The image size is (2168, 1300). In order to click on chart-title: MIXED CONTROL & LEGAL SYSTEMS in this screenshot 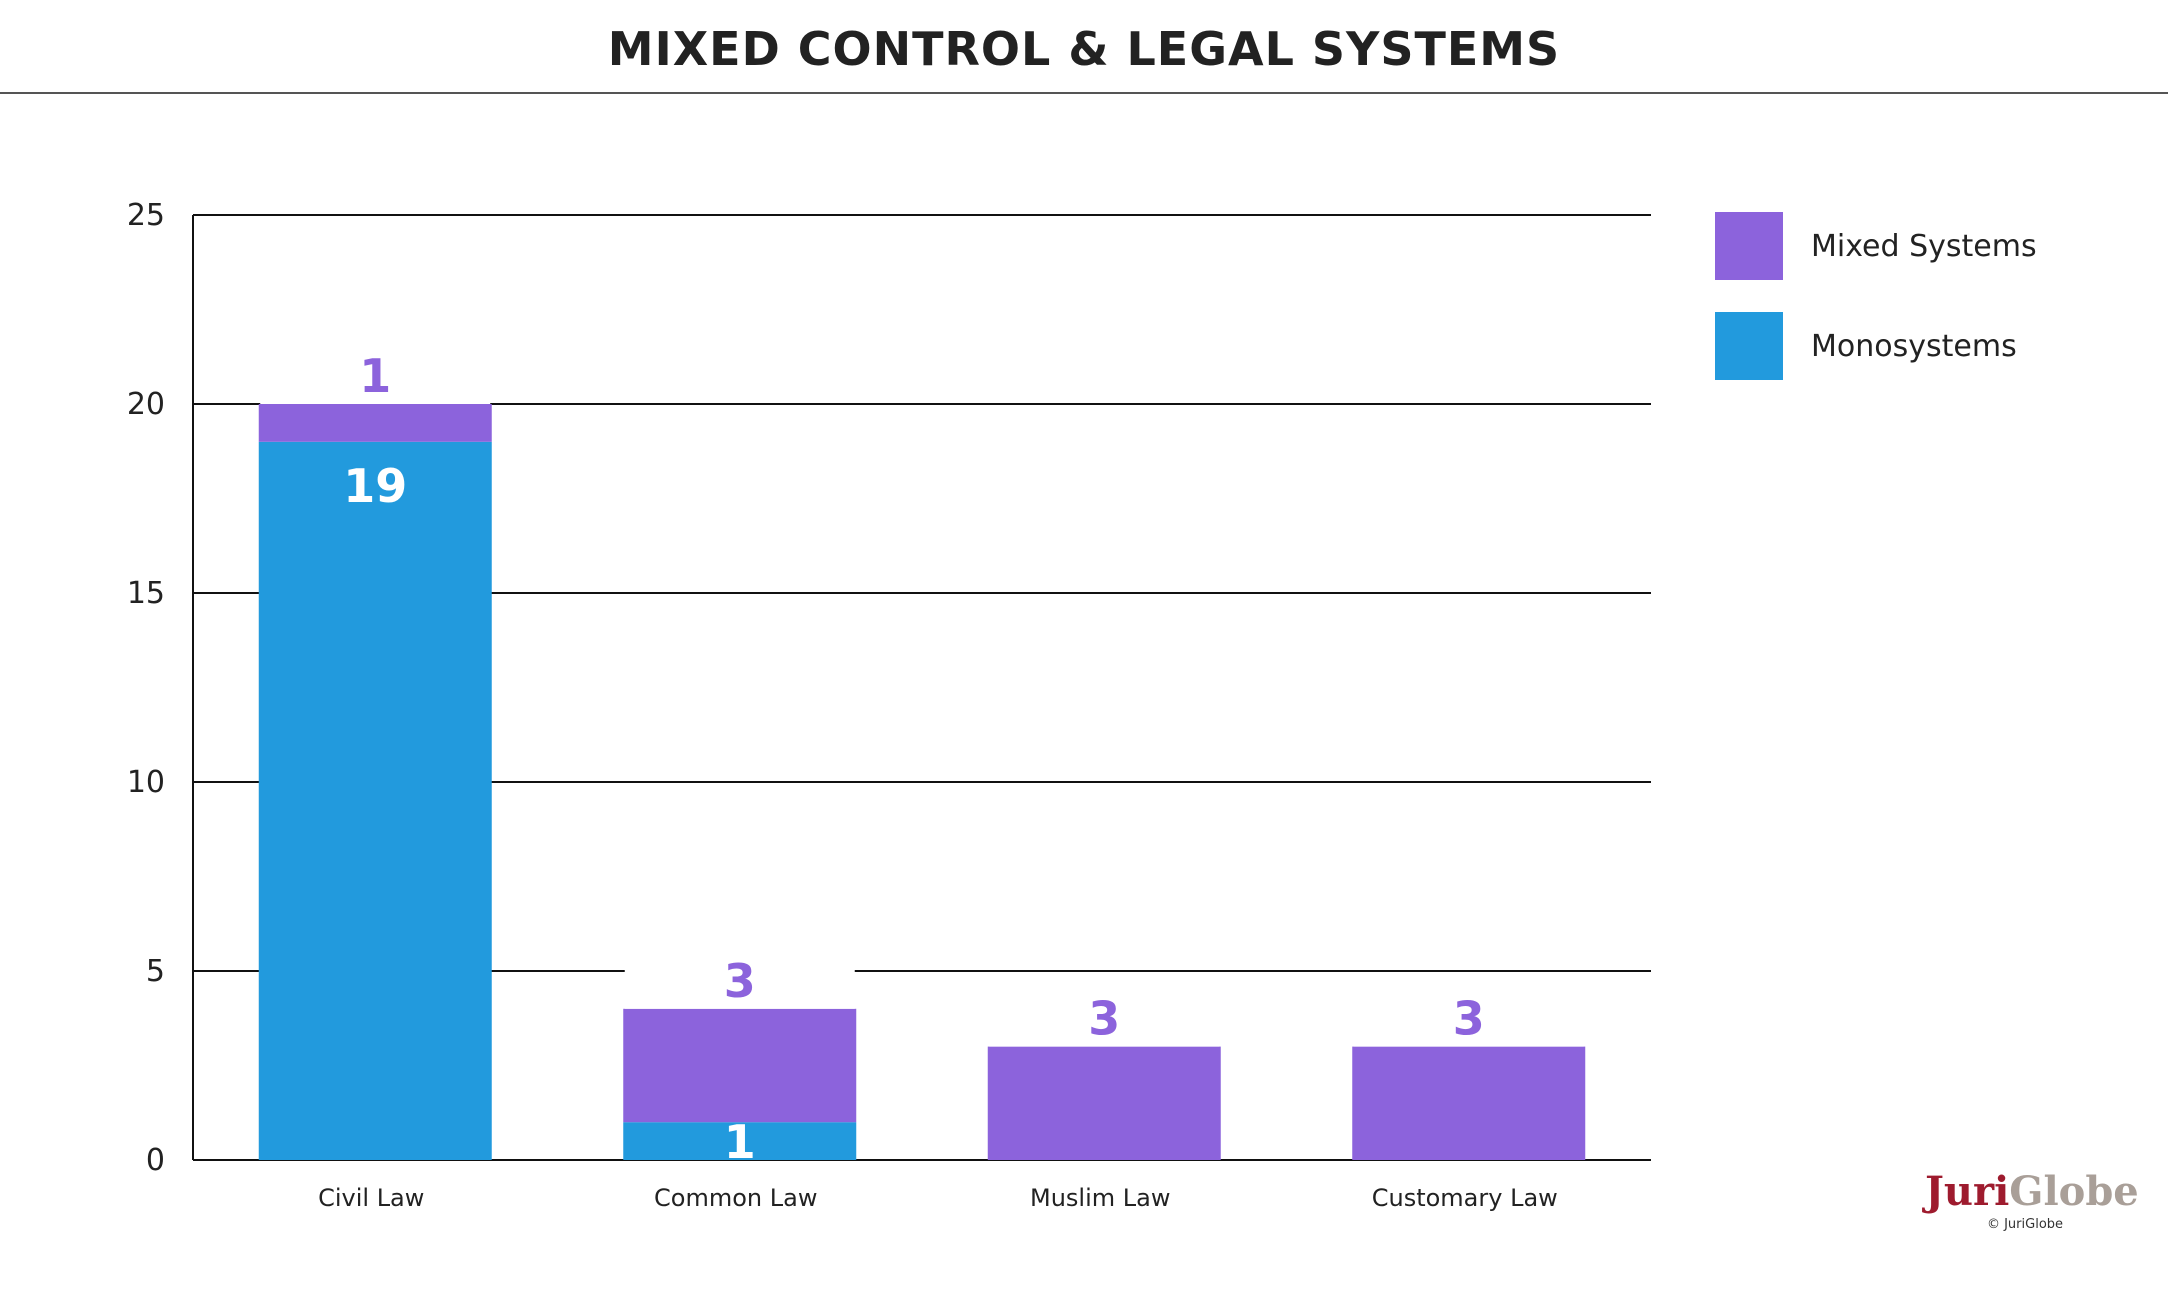, I will do `click(1084, 49)`.